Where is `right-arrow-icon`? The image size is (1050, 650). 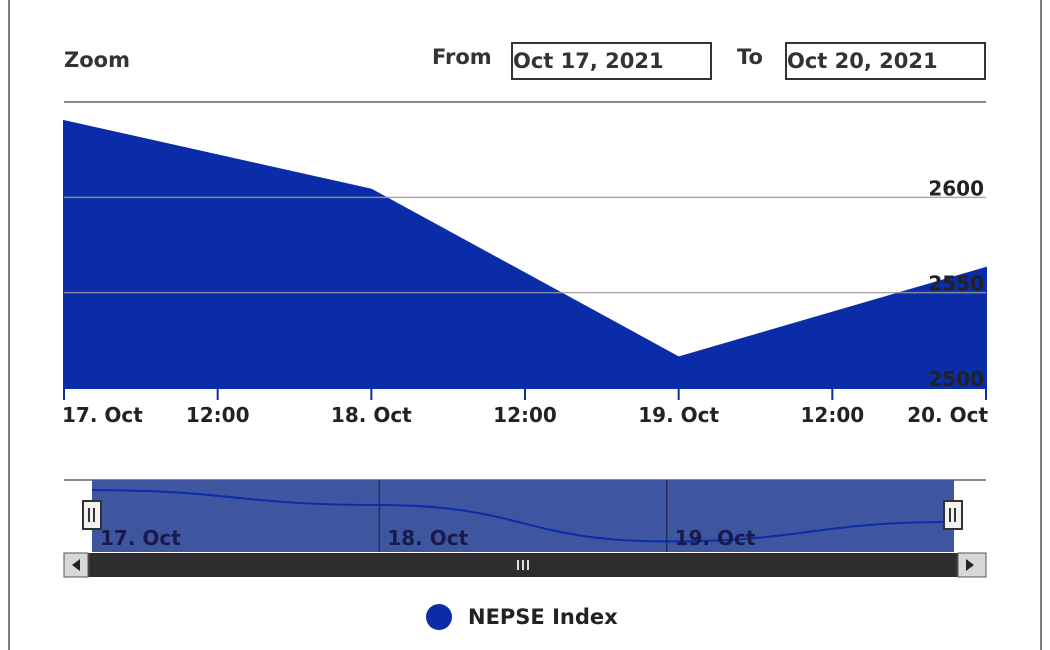 right-arrow-icon is located at coordinates (970, 565).